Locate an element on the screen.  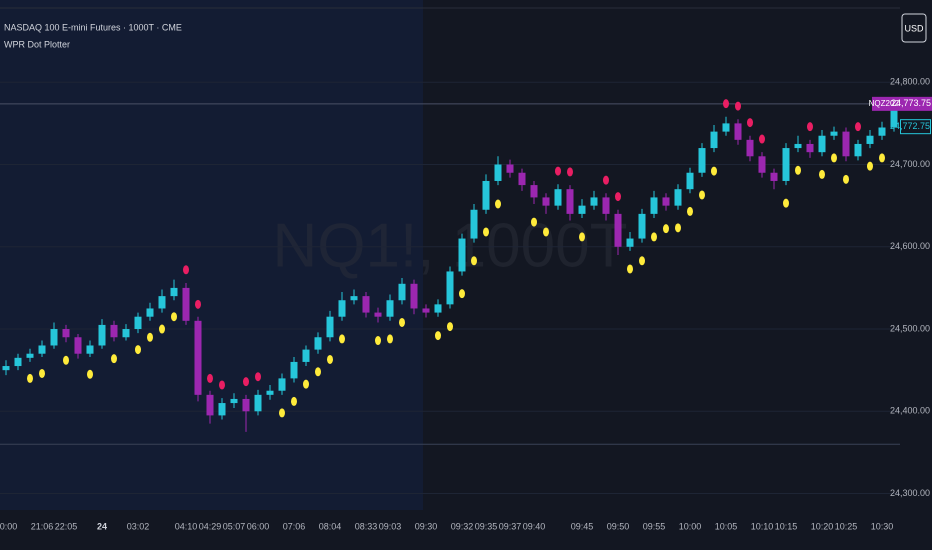
x-tick-label: 09:40 is located at coordinates (534, 526).